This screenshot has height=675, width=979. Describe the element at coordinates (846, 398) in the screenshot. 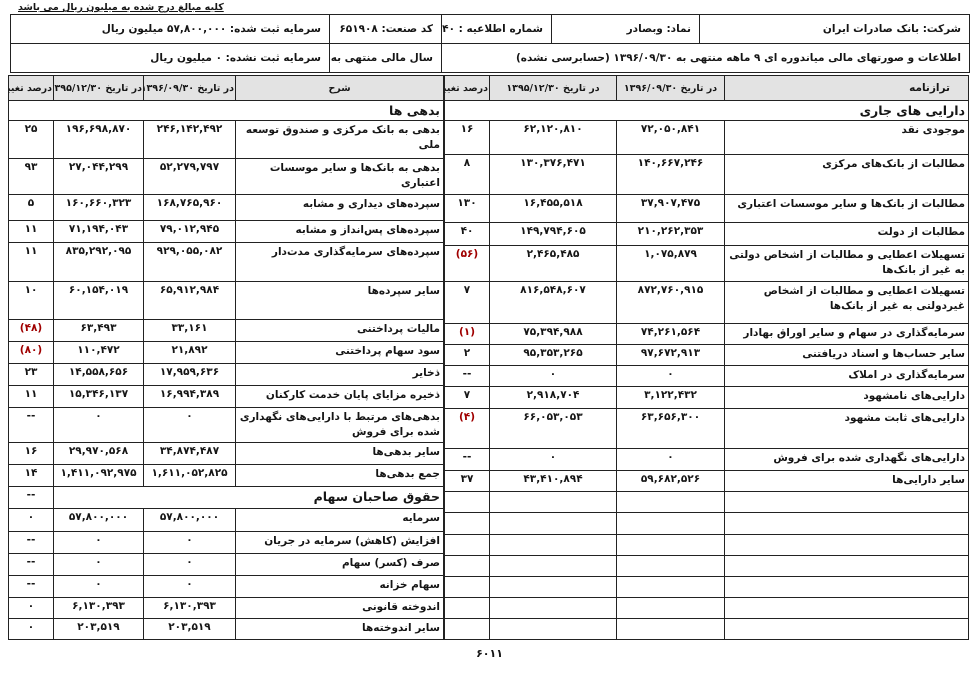

I see `row-label: دارایی‌های نامشهود` at that location.